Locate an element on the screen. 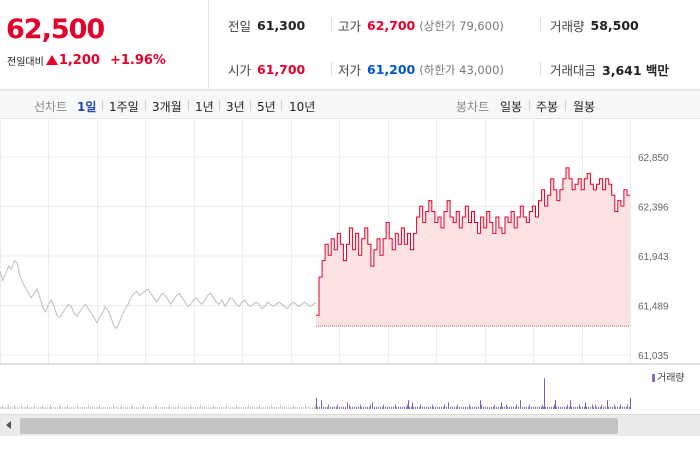 This screenshot has width=700, height=450. lower-limit: (하한가 43,000) is located at coordinates (461, 69).